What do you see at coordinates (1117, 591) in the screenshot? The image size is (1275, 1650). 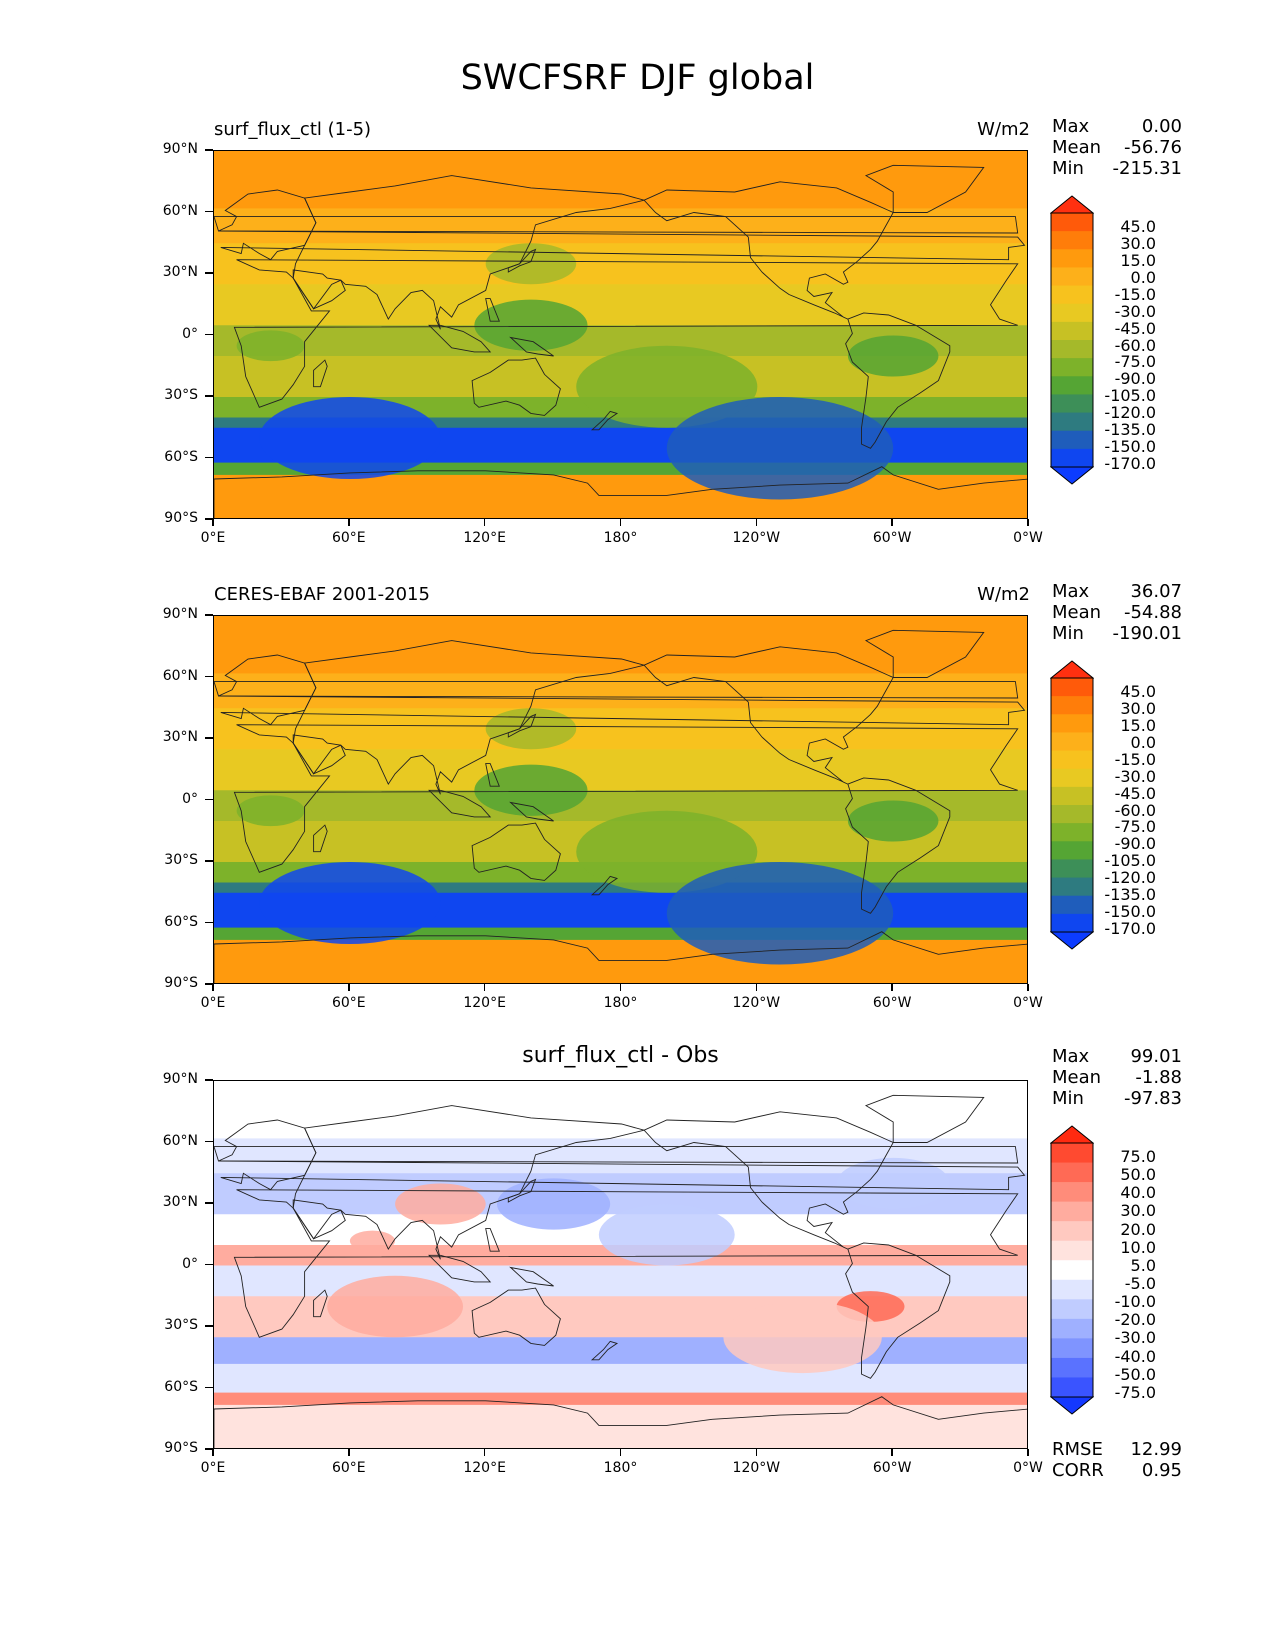 I see `stat-row: Max 36.07` at bounding box center [1117, 591].